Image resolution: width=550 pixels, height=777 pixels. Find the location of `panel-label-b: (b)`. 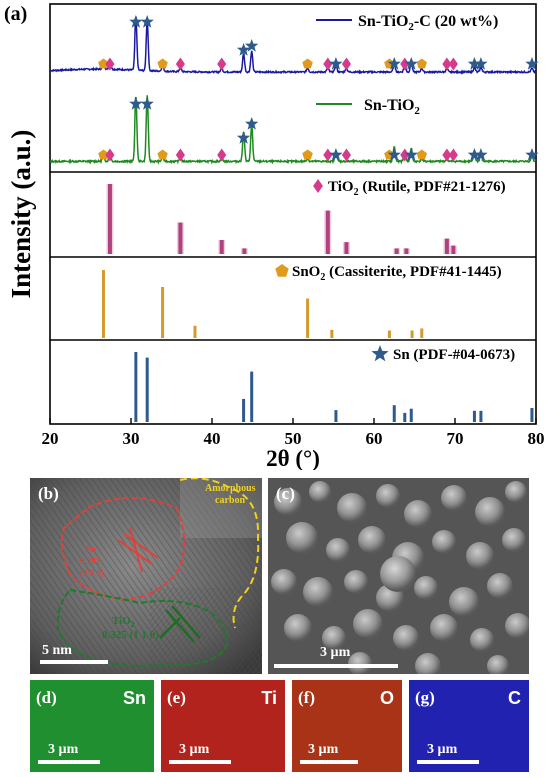

panel-label-b: (b) is located at coordinates (48, 493).